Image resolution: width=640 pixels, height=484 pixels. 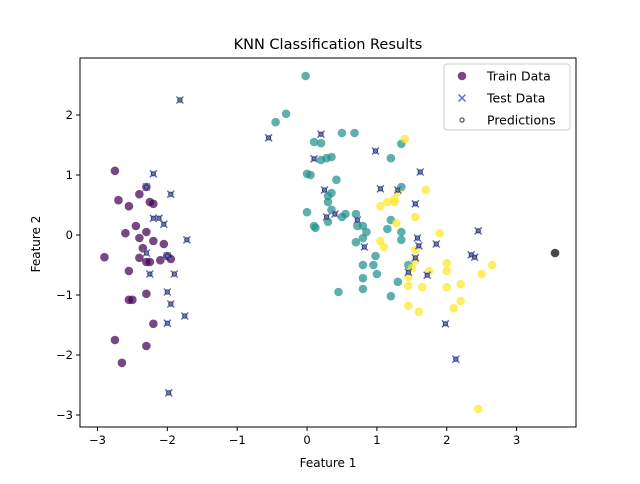 What do you see at coordinates (518, 76) in the screenshot?
I see `legend-label: Train Data` at bounding box center [518, 76].